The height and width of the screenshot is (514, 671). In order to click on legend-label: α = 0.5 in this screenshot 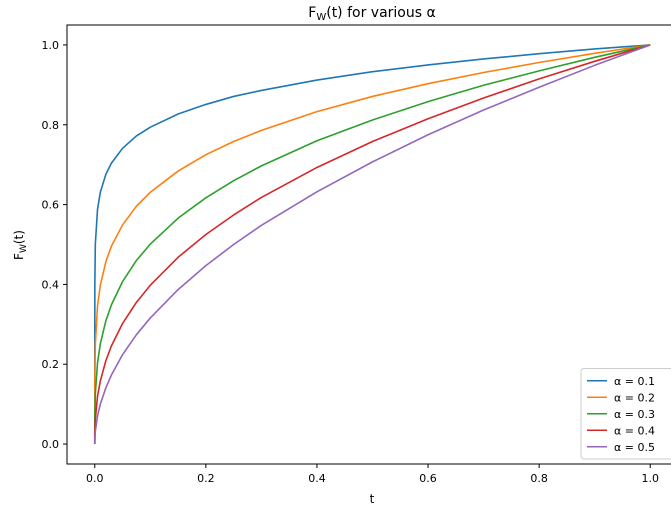, I will do `click(634, 447)`.